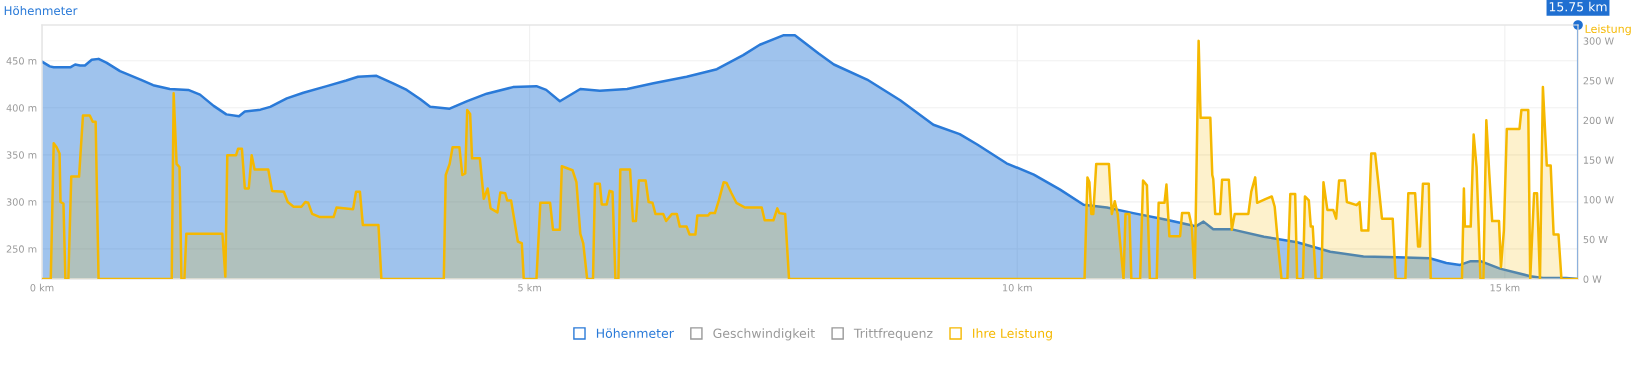 The width and height of the screenshot is (1634, 377). I want to click on y2-tick-label: 0 W, so click(1592, 279).